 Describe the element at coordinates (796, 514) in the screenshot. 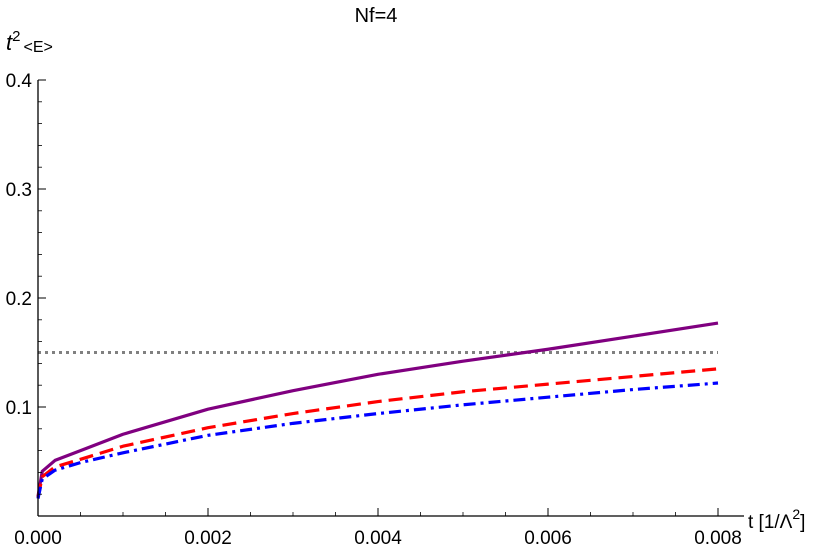

I see `x-axis-label-sup: 2` at that location.